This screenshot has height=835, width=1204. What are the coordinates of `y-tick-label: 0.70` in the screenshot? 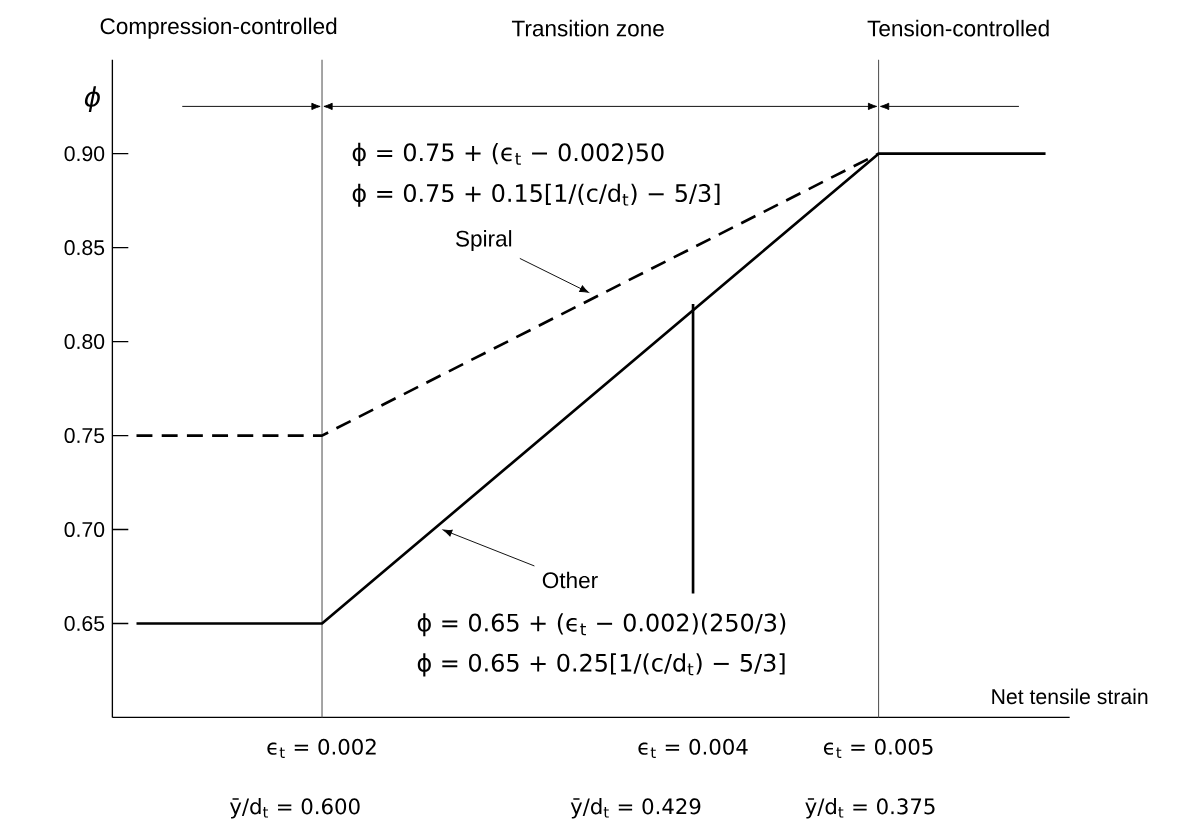 It's located at (84, 530).